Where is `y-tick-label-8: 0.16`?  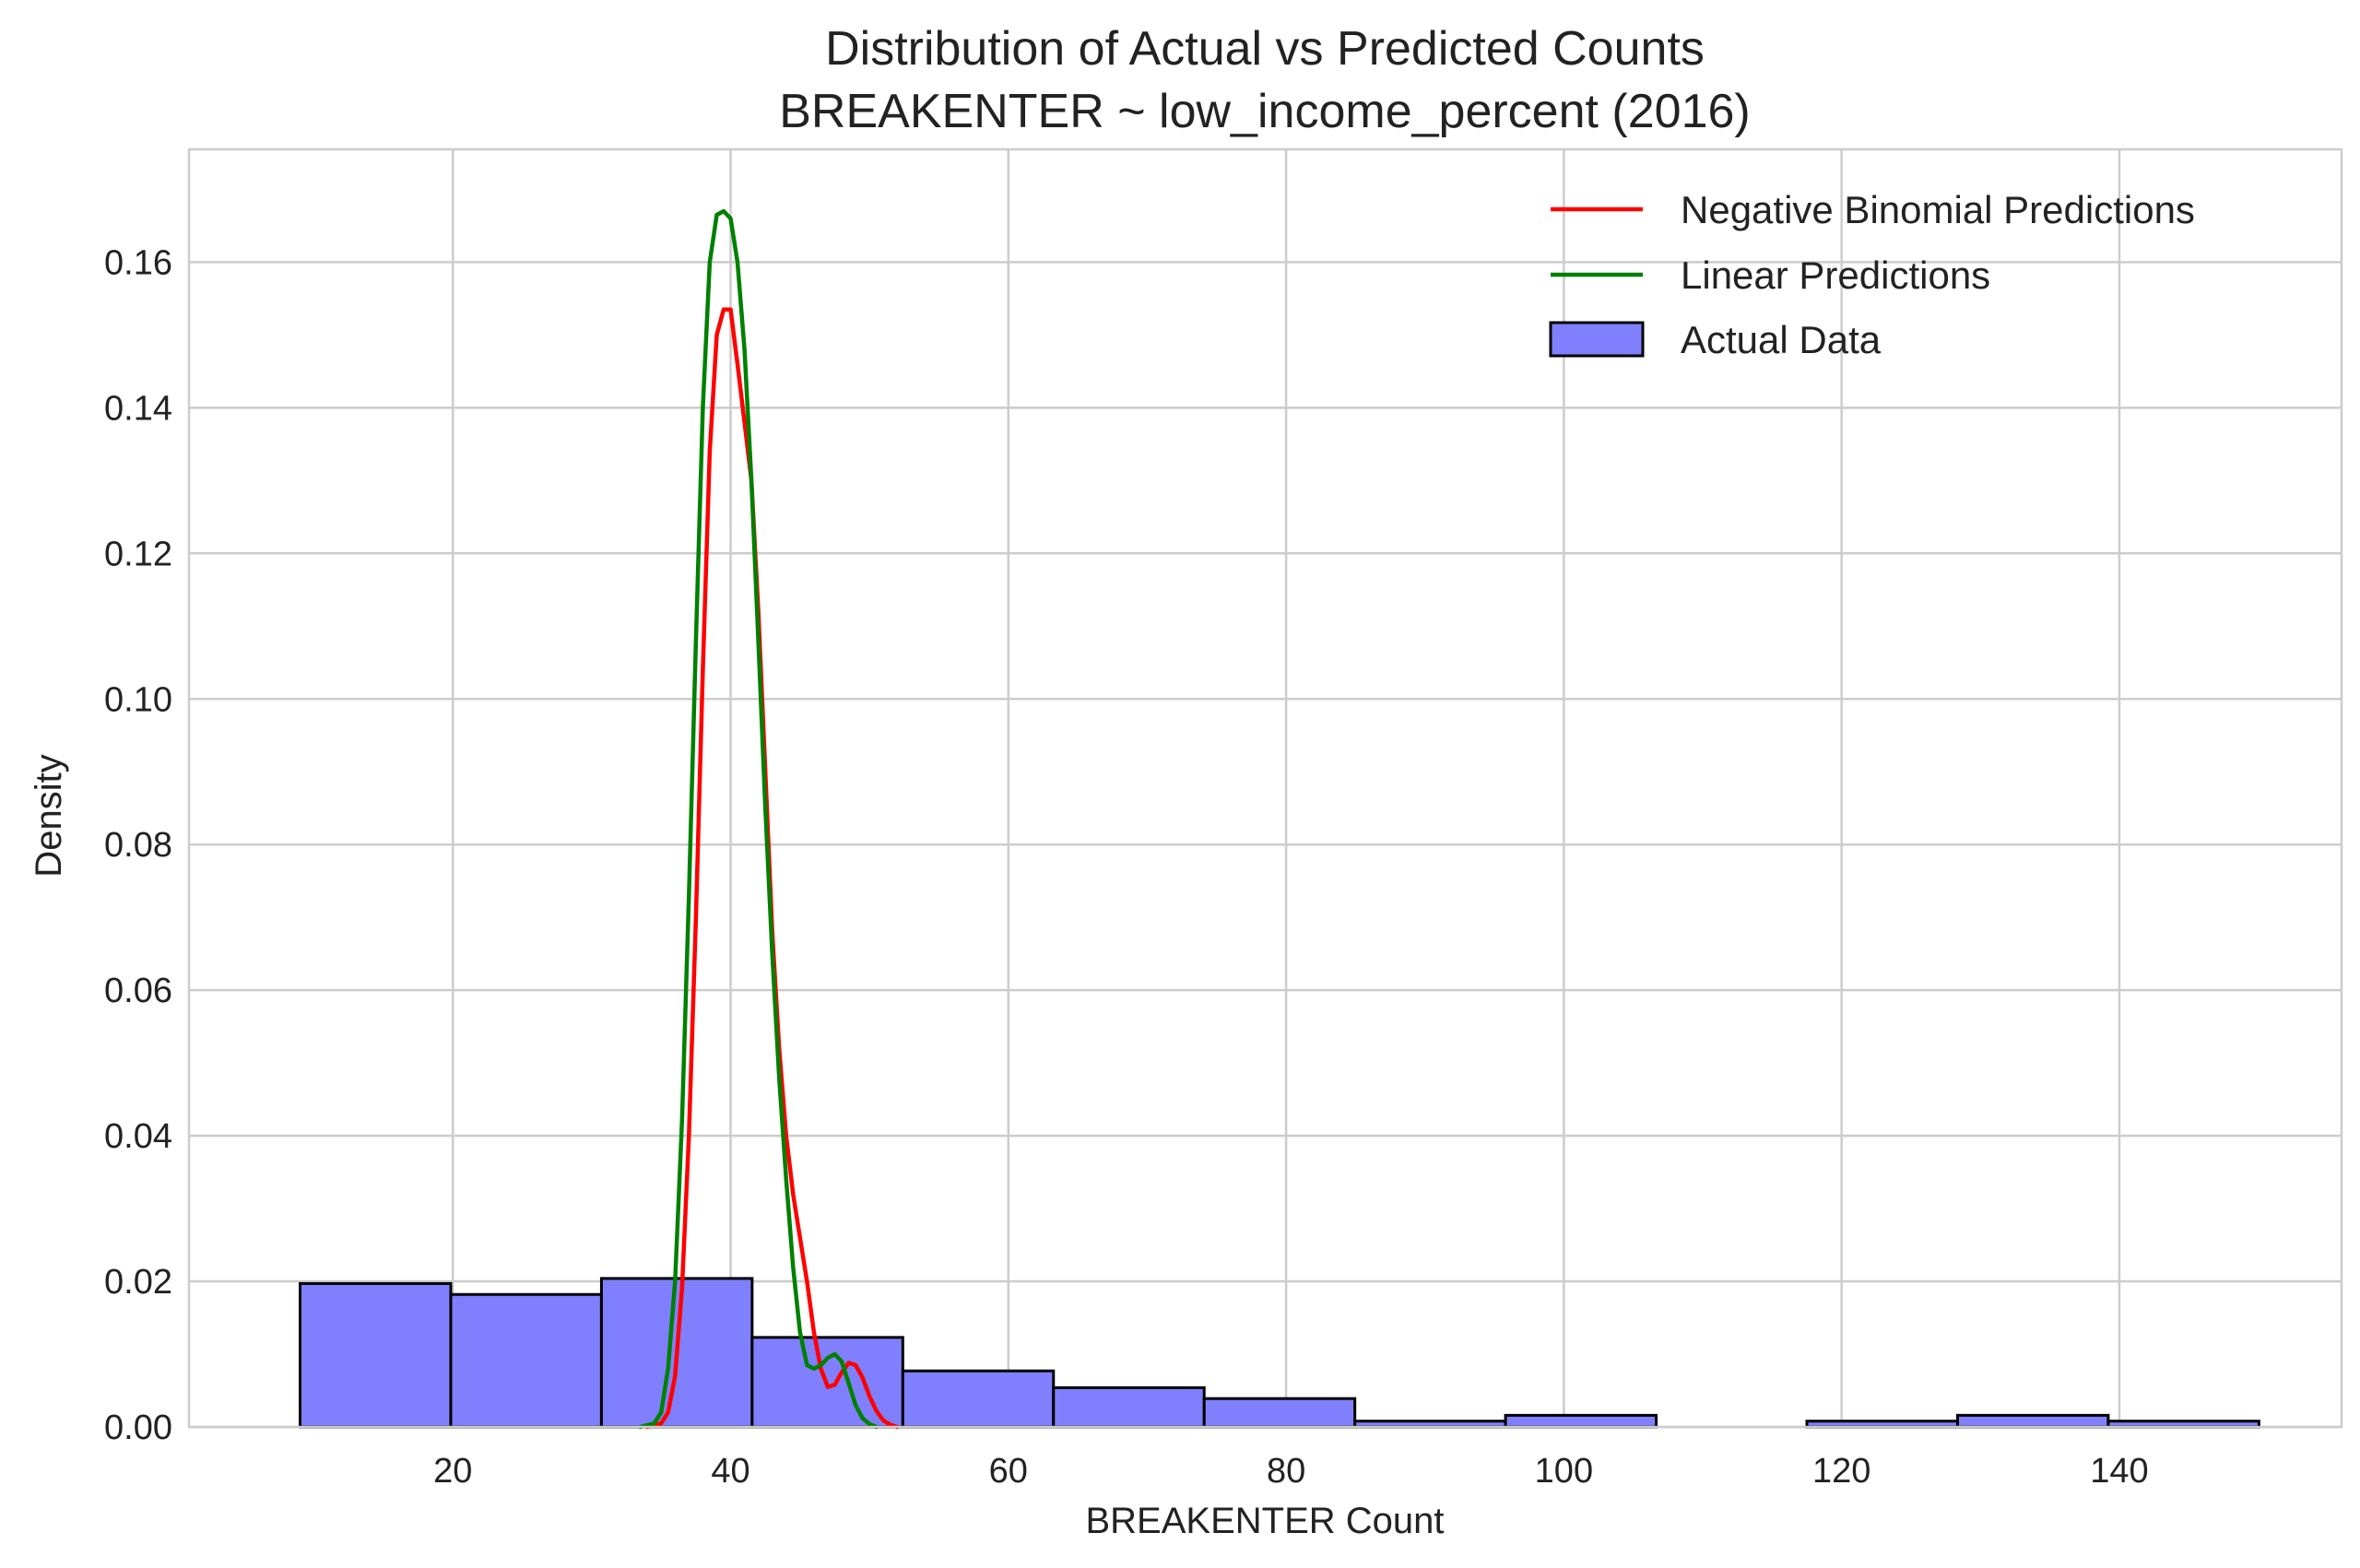 y-tick-label-8: 0.16 is located at coordinates (138, 262).